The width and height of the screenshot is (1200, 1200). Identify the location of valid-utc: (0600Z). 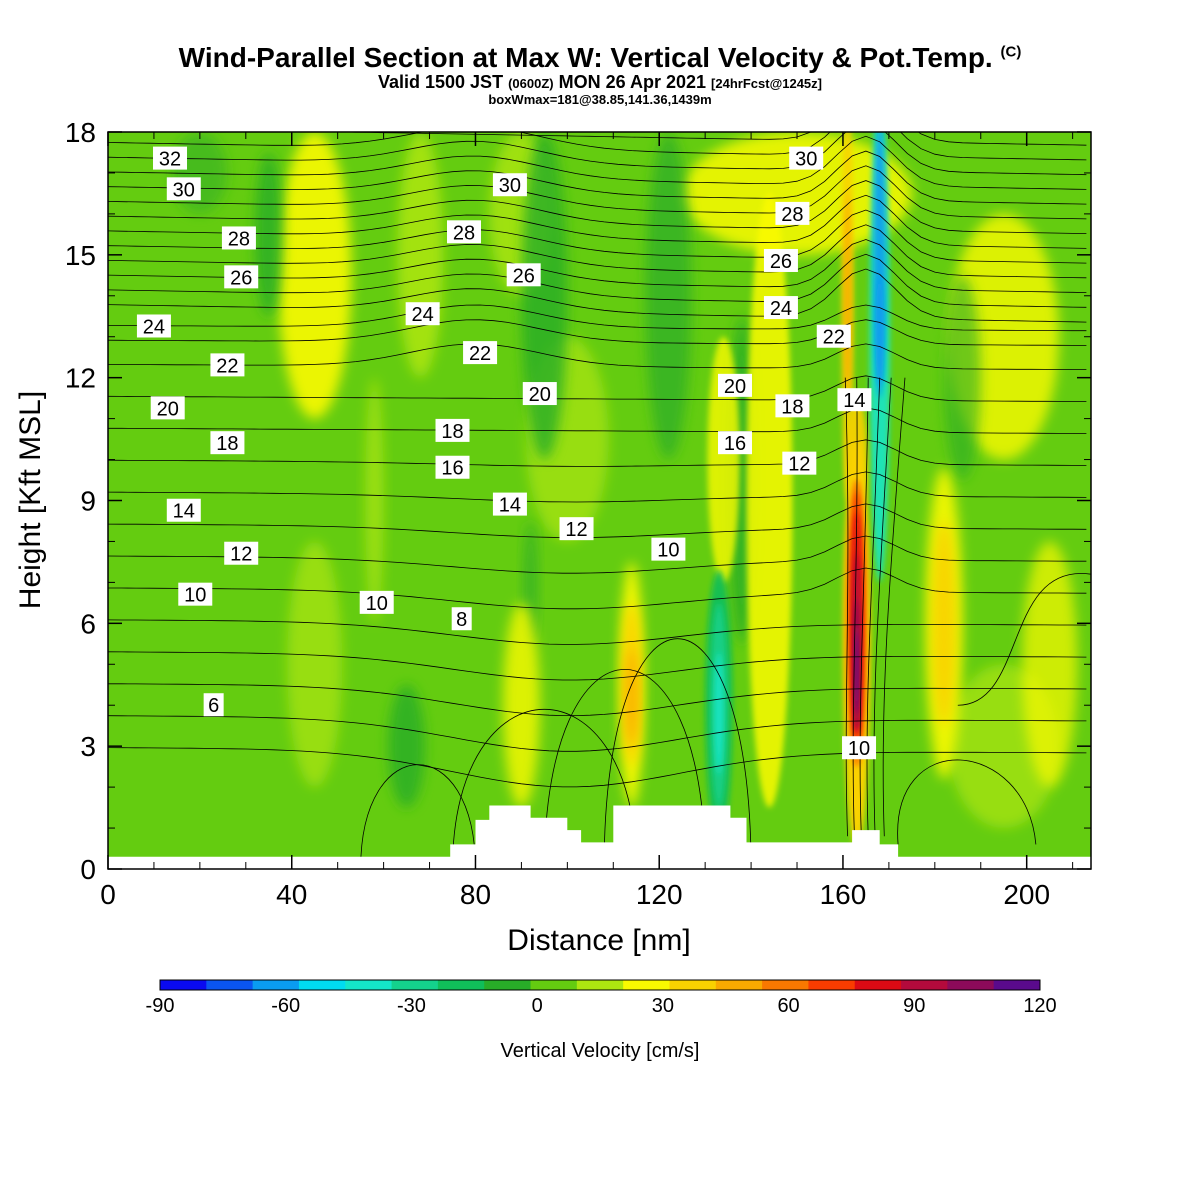
(531, 83).